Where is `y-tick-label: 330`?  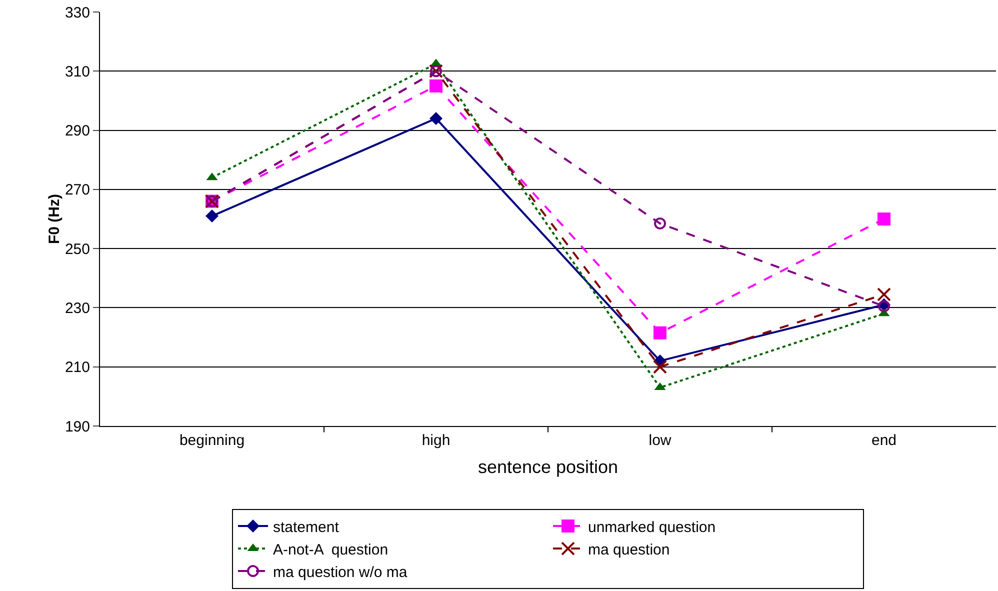
y-tick-label: 330 is located at coordinates (77, 13).